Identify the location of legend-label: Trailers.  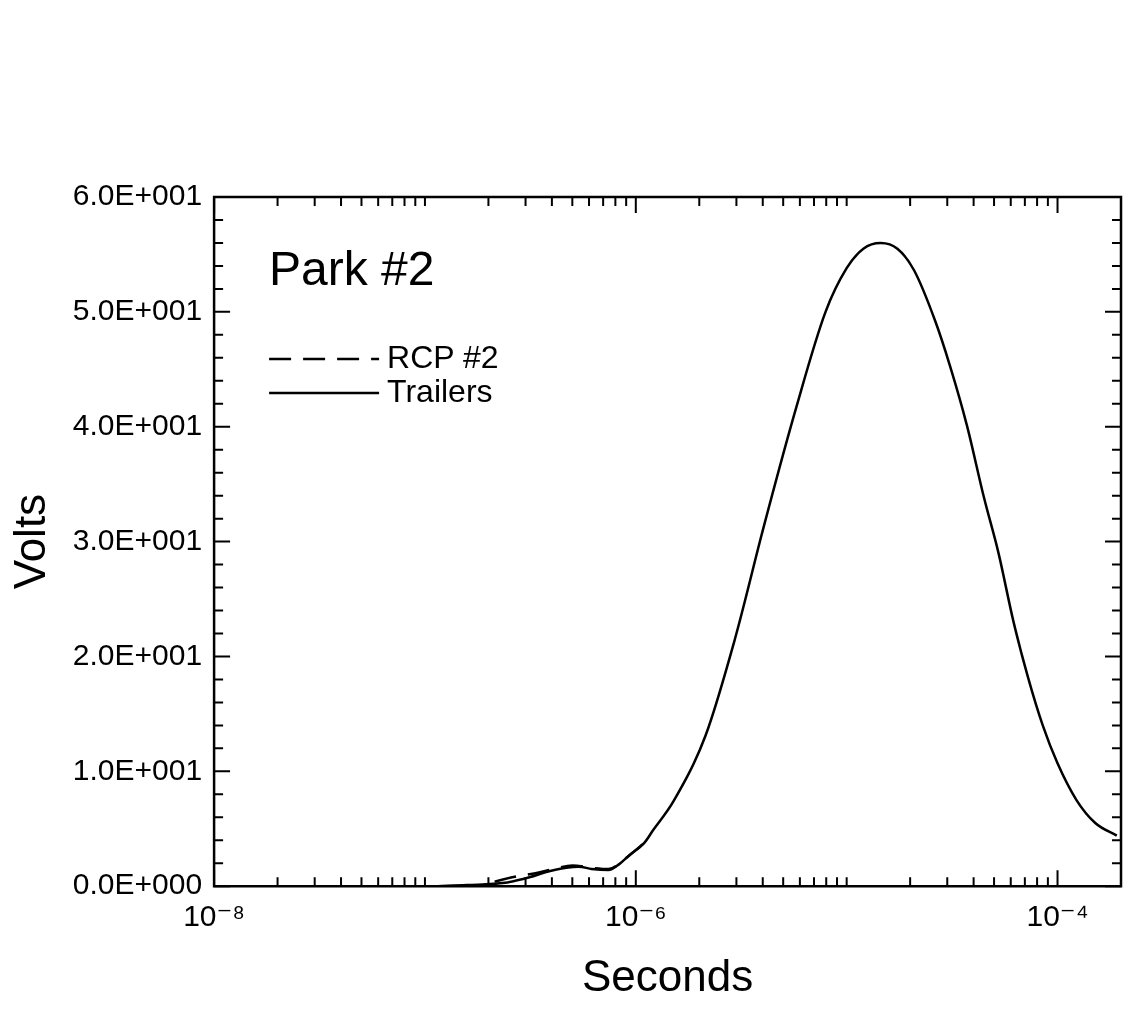
(440, 390).